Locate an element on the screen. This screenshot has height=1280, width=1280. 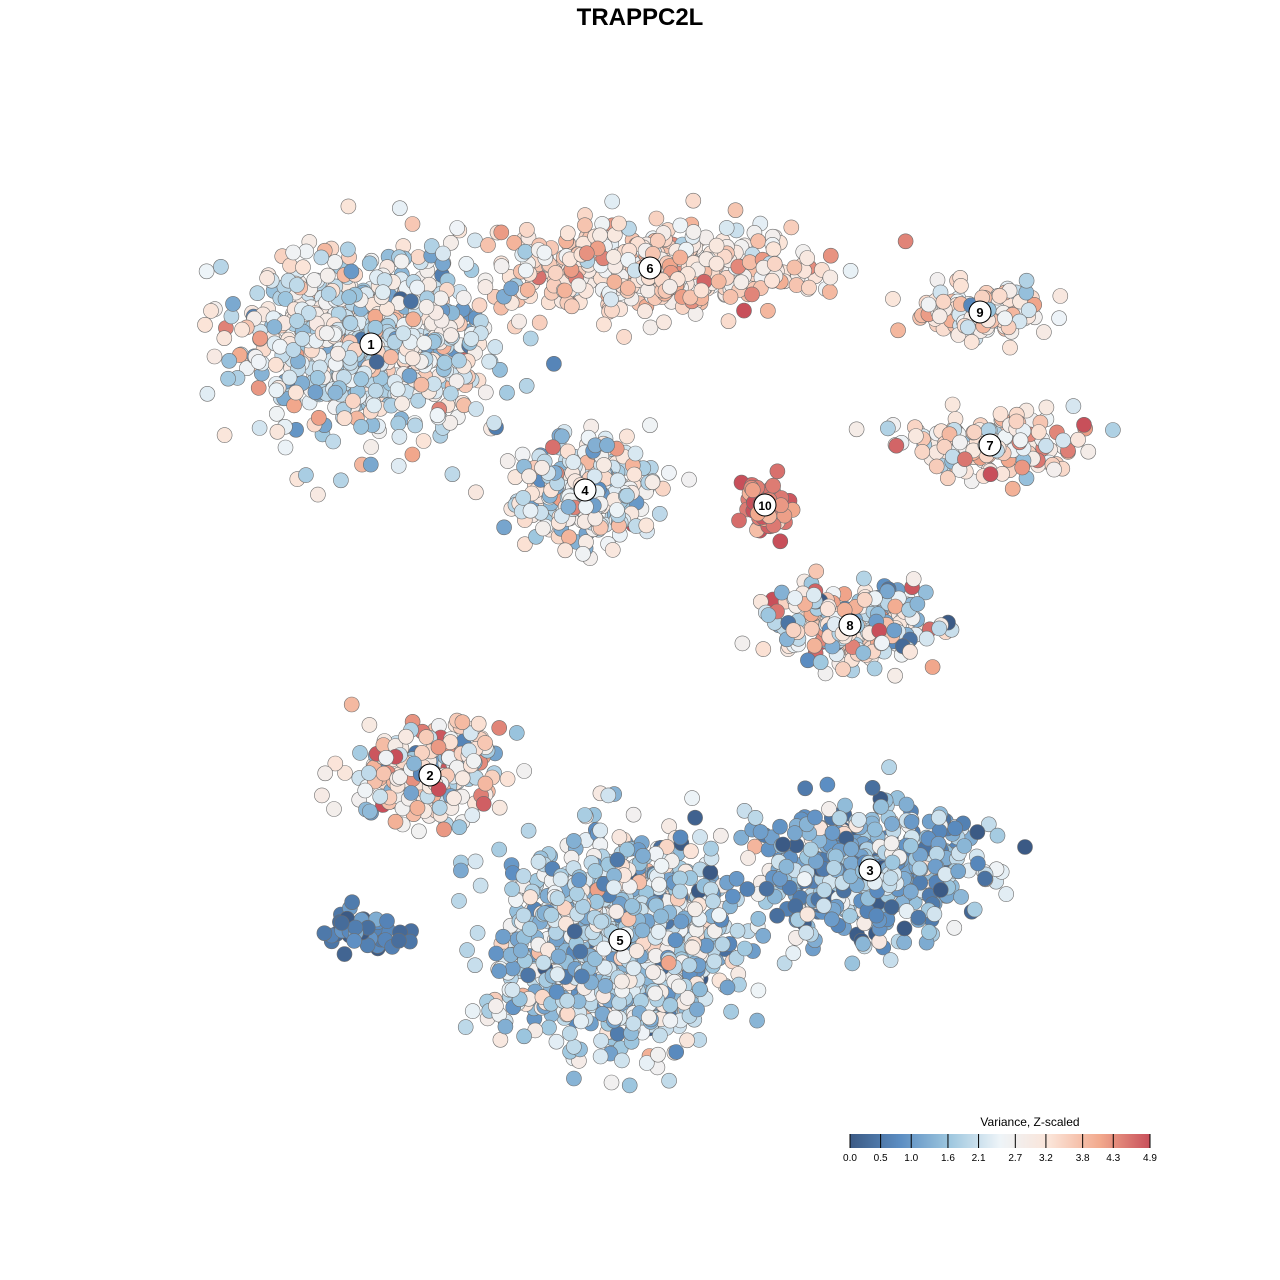
cluster-label-5: 5 is located at coordinates (620, 940).